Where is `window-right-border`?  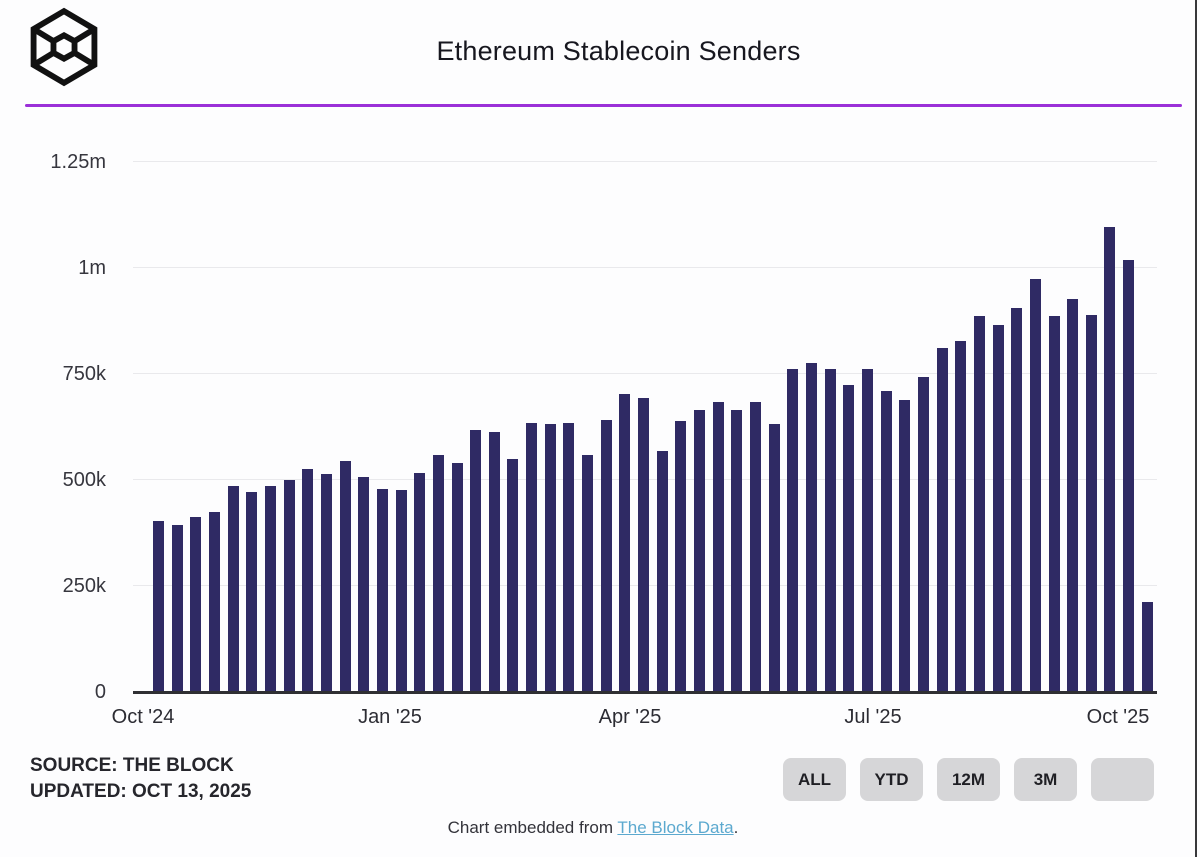
window-right-border is located at coordinates (1196, 428).